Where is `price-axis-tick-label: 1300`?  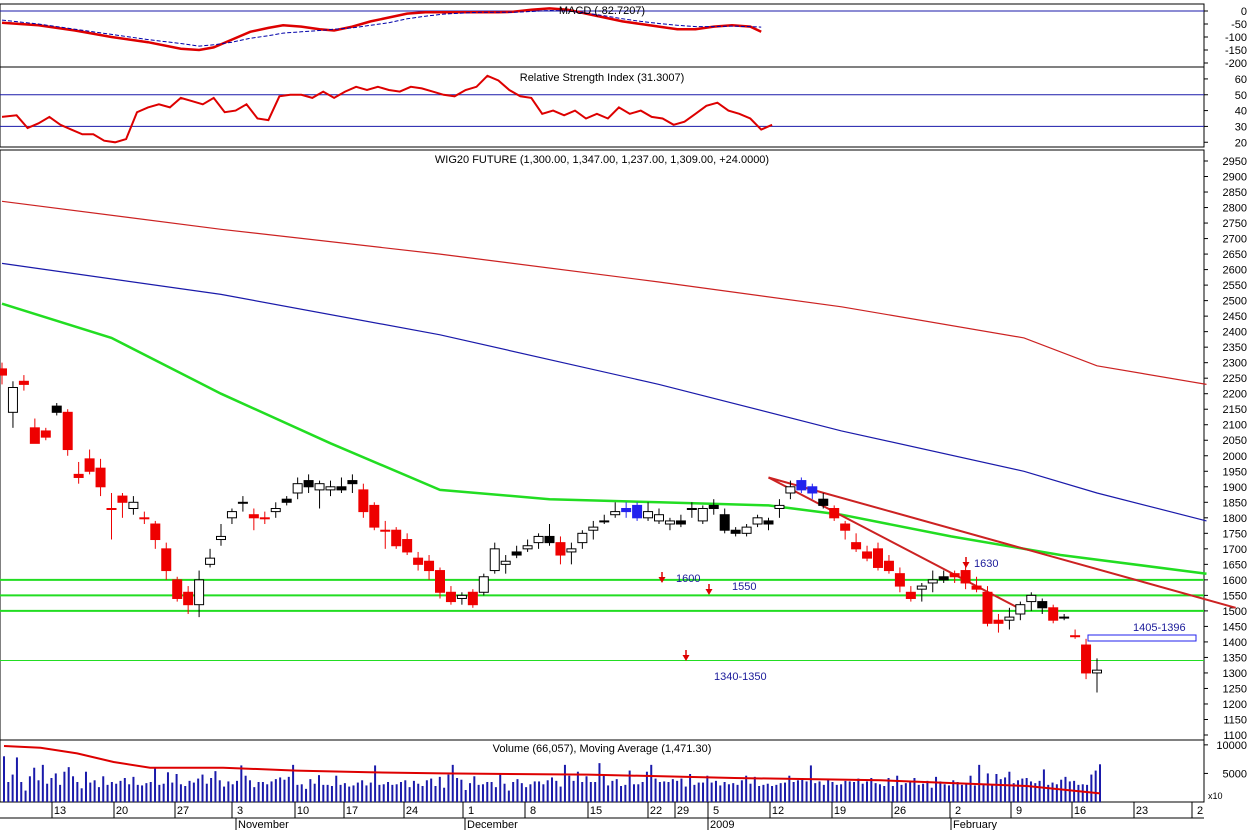
price-axis-tick-label: 1300 is located at coordinates (1235, 674).